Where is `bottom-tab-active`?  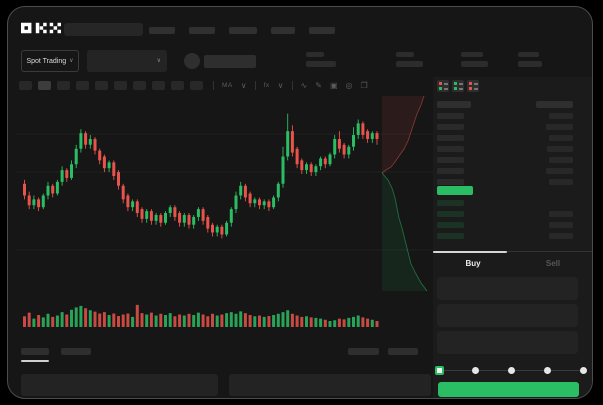 bottom-tab-active is located at coordinates (35, 351).